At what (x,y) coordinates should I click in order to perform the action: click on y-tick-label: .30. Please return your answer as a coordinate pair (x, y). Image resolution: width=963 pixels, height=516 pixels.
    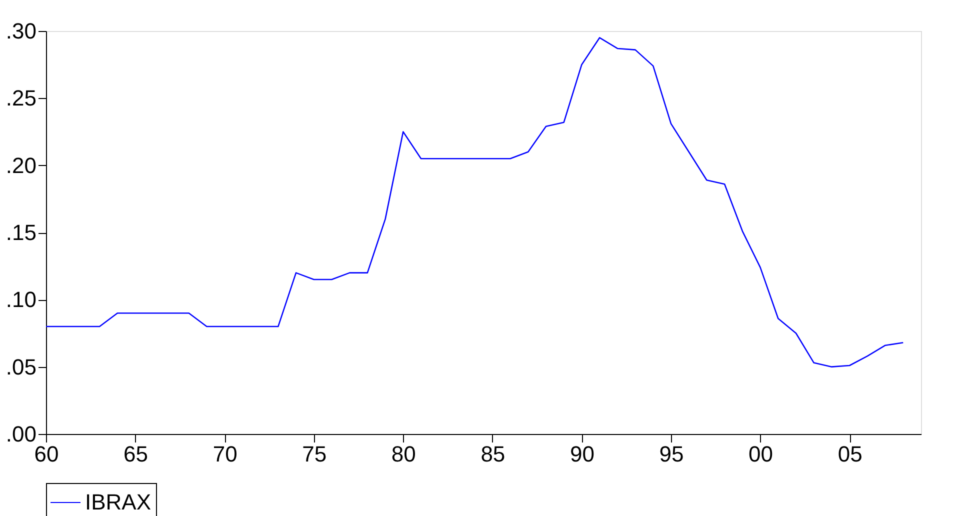
    Looking at the image, I should click on (21, 31).